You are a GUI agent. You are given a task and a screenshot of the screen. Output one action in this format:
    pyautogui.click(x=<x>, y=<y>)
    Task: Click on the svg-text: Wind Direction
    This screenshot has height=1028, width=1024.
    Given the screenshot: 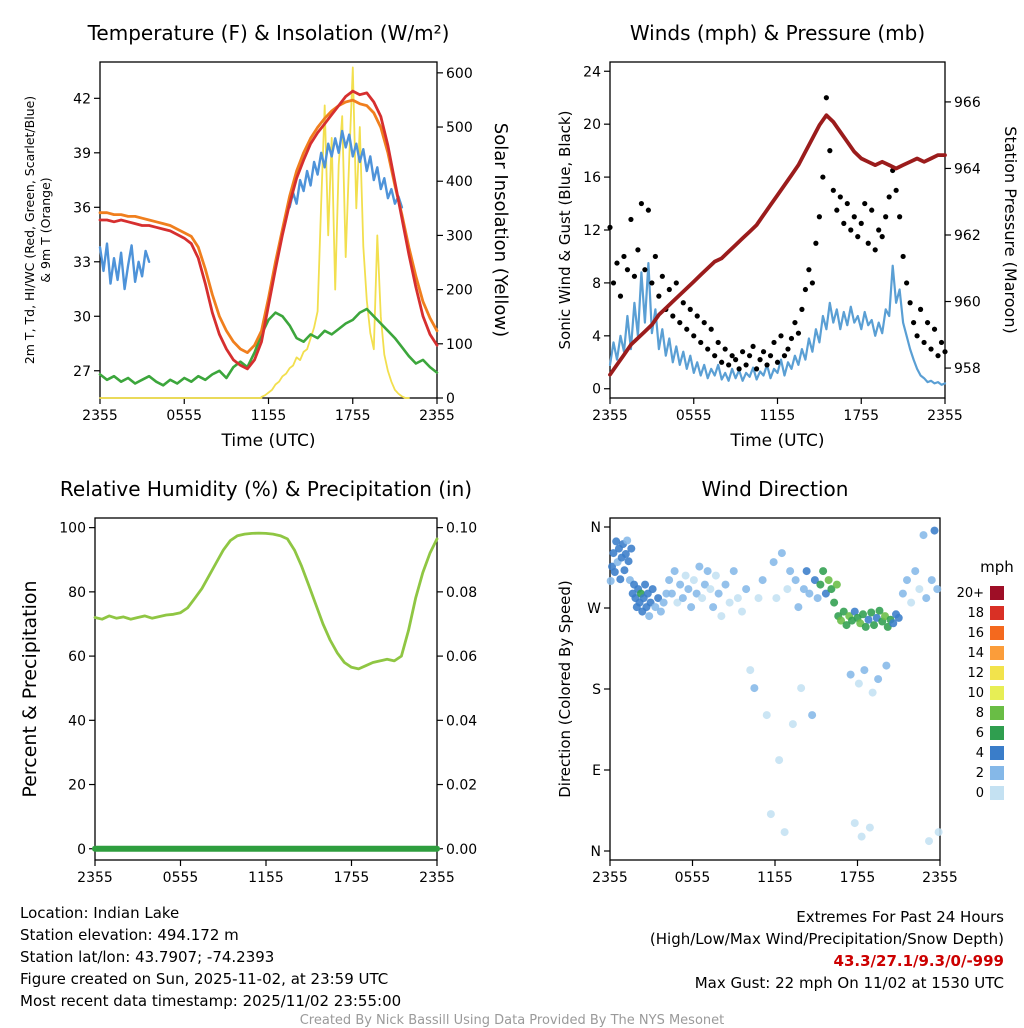 What is the action you would take?
    pyautogui.click(x=775, y=489)
    